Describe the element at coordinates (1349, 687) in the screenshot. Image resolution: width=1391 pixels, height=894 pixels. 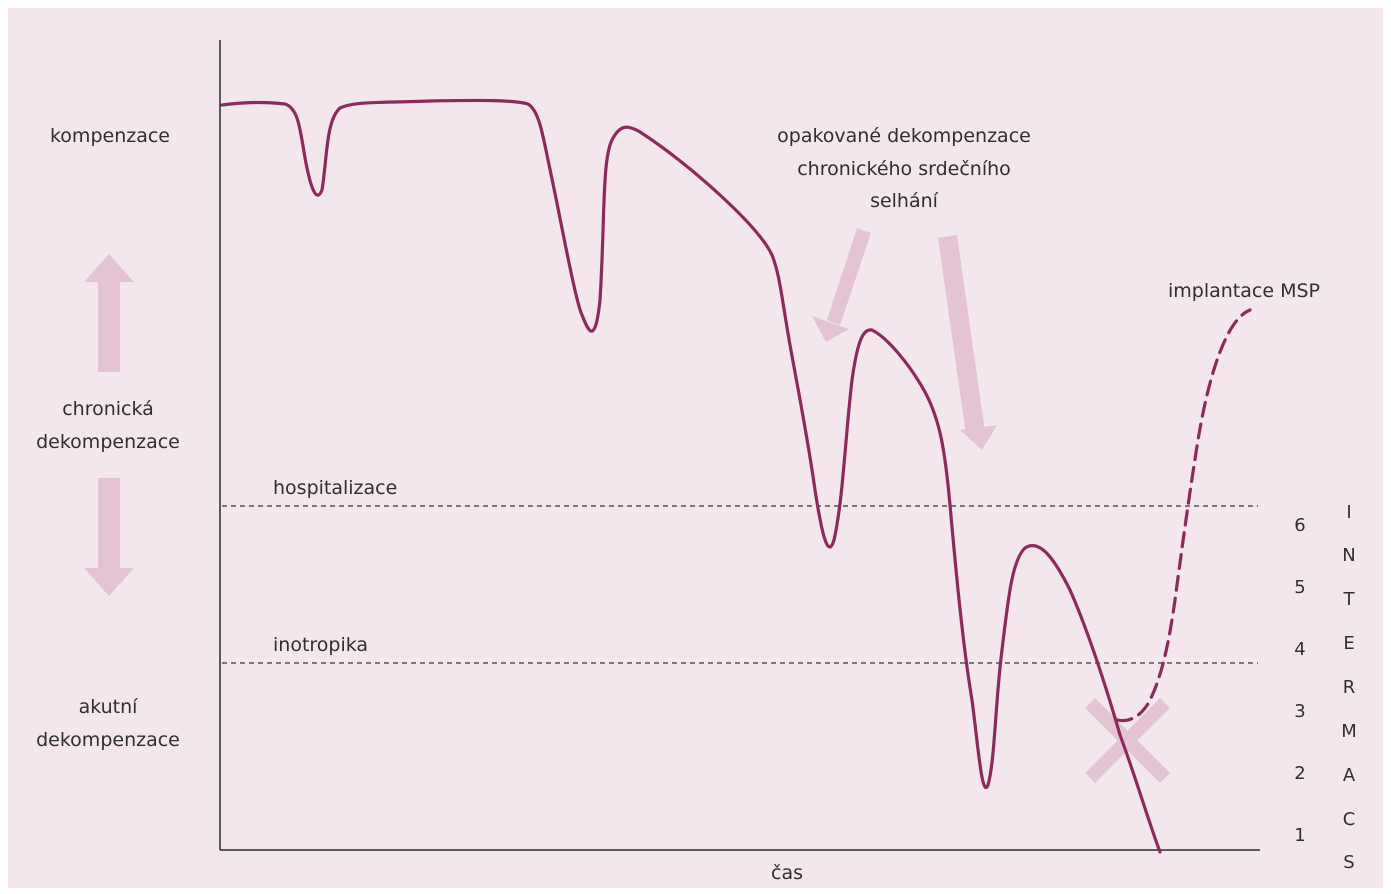
I see `intermacs-letter: R` at that location.